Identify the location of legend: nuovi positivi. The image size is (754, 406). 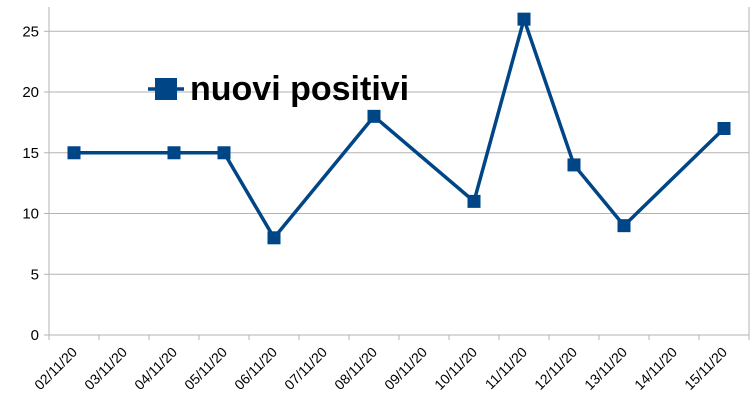
(278, 89).